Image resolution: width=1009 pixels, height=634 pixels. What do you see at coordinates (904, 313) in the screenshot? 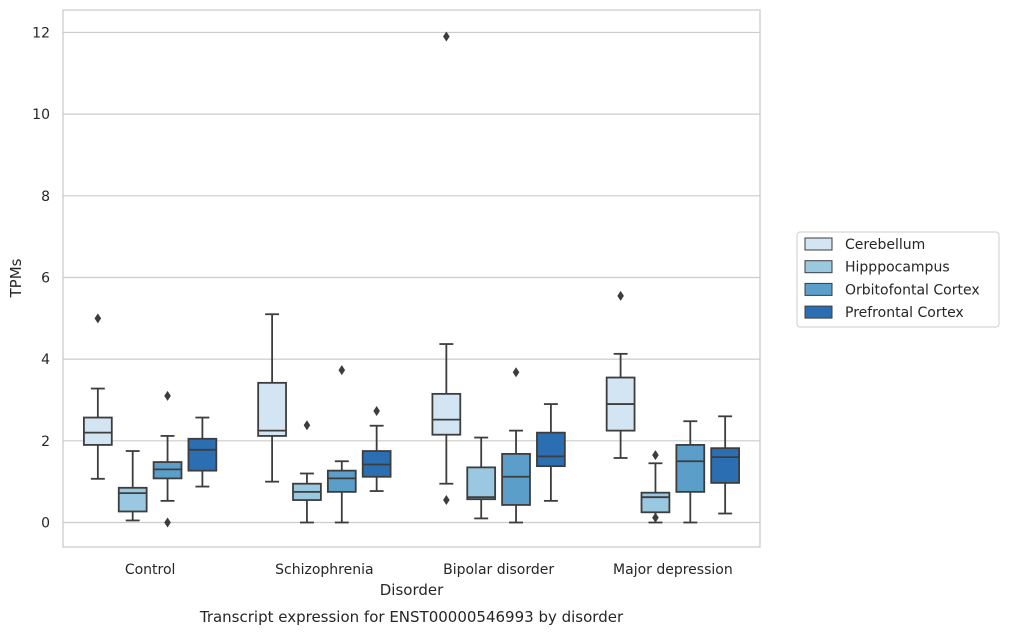
I see `legend-label: Prefrontal Cortex` at bounding box center [904, 313].